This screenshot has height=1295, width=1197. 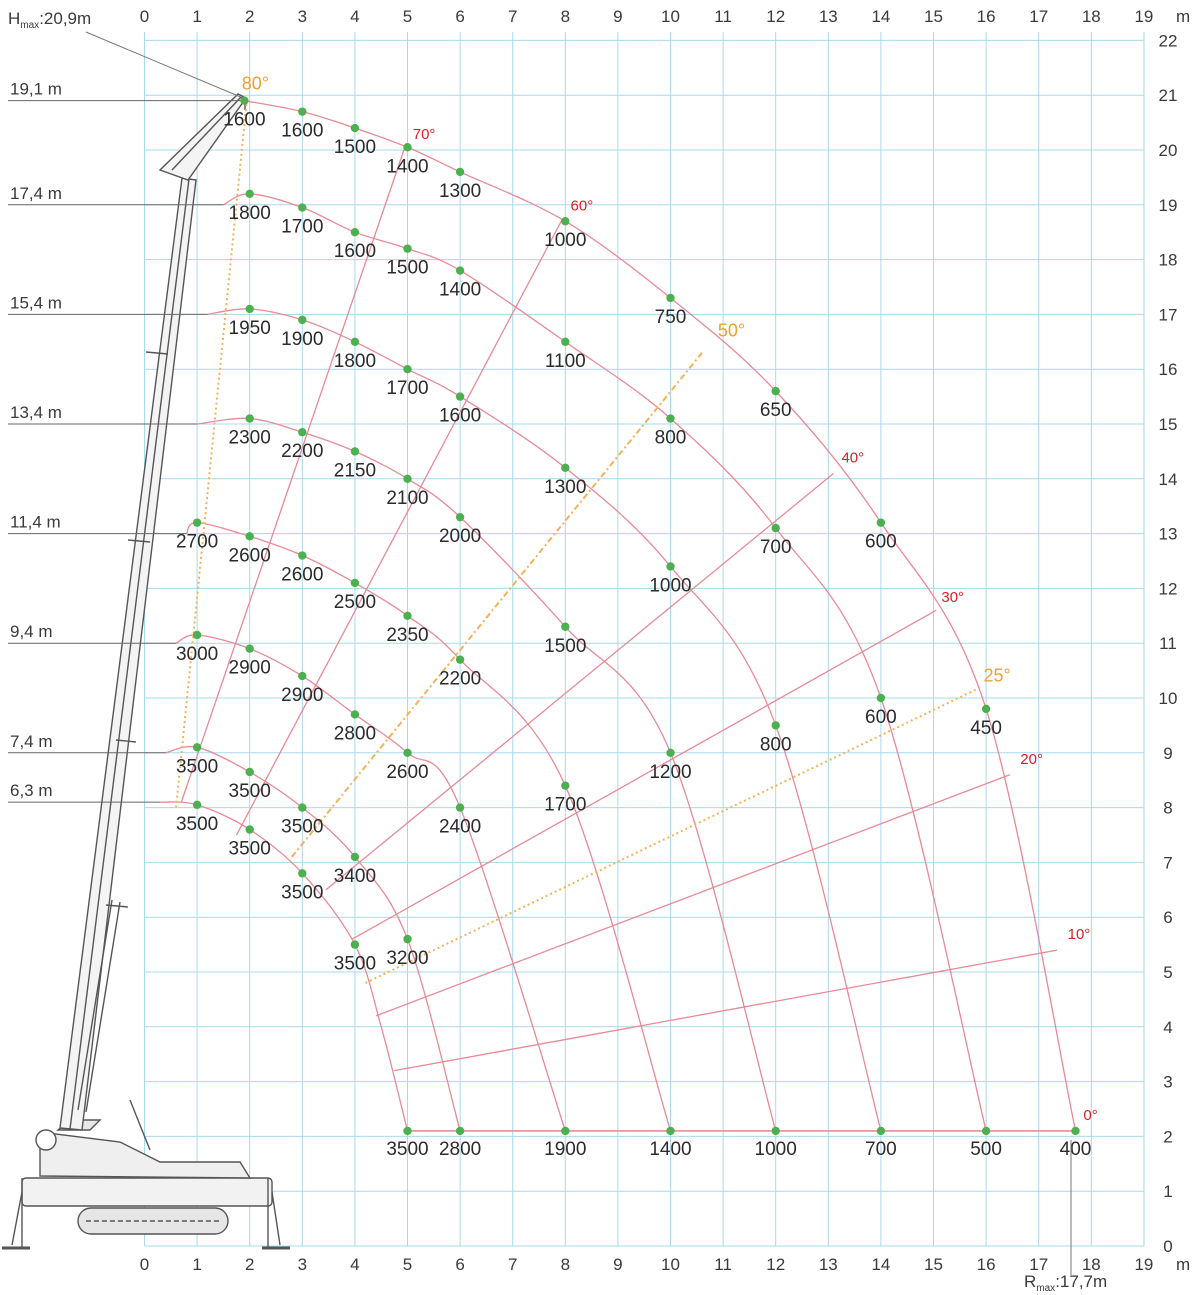 What do you see at coordinates (249, 16) in the screenshot?
I see `x-tick-top: 2` at bounding box center [249, 16].